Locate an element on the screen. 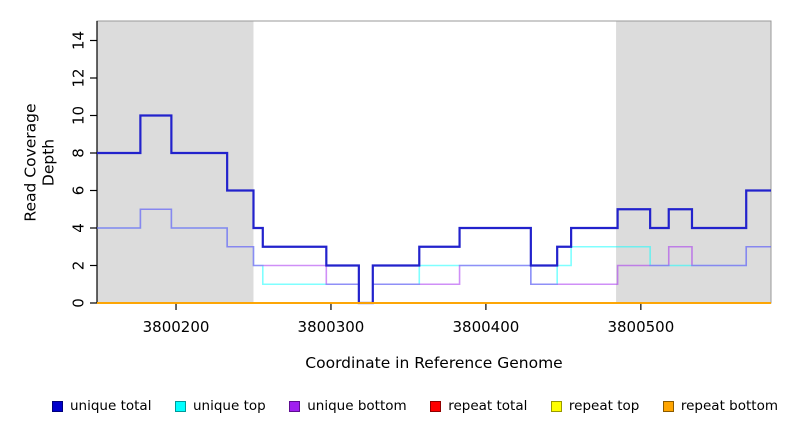  legend-swatch-unique-bottom is located at coordinates (295, 406).